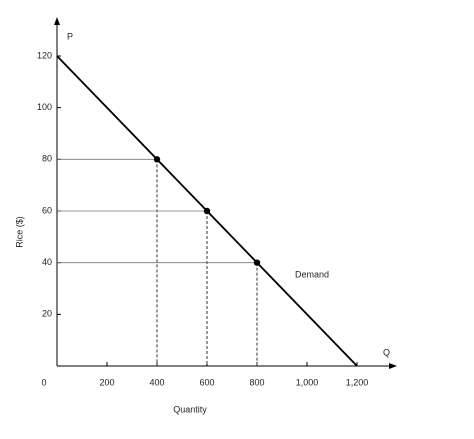 This screenshot has height=439, width=474. What do you see at coordinates (70, 36) in the screenshot?
I see `y-symbol: P` at bounding box center [70, 36].